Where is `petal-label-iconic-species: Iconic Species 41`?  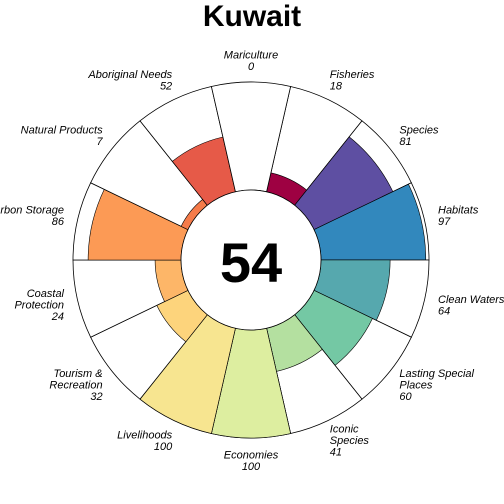
petal-label-iconic-species: Iconic Species 41 is located at coordinates (350, 441).